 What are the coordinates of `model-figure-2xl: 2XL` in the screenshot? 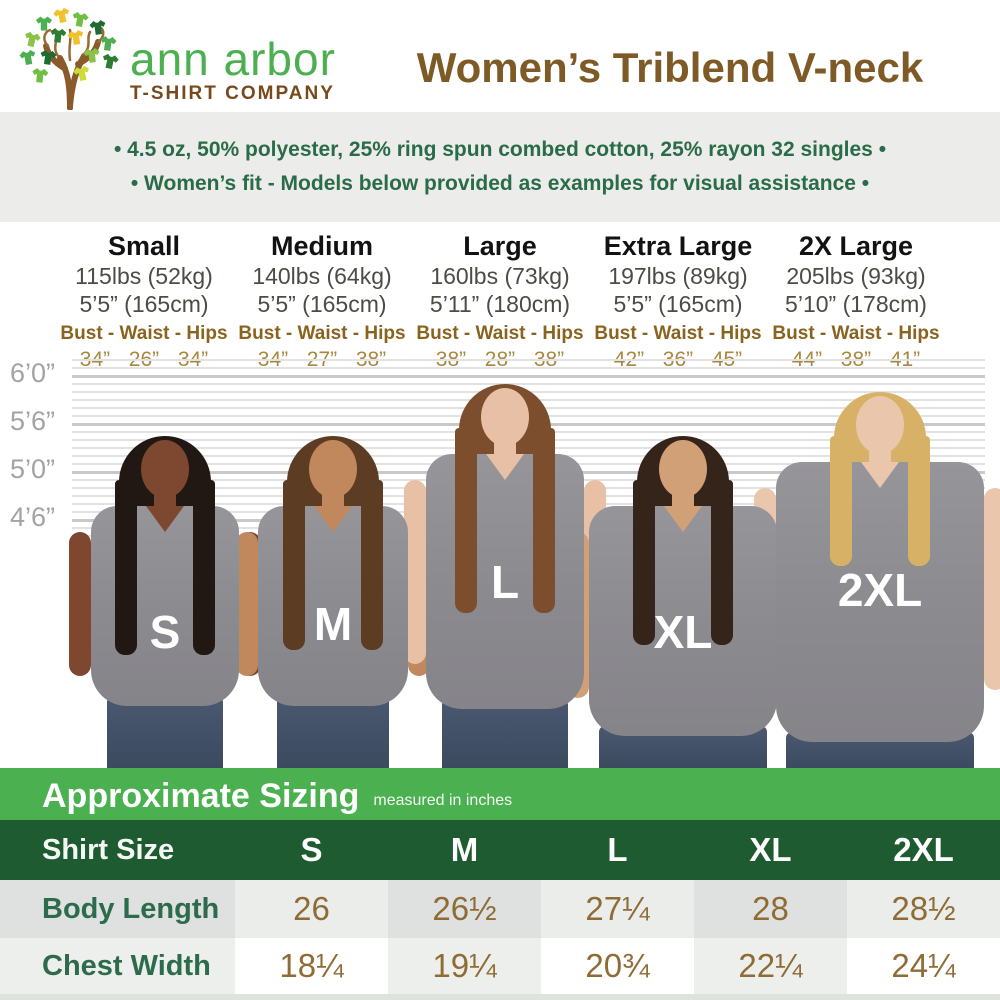 It's located at (877, 580).